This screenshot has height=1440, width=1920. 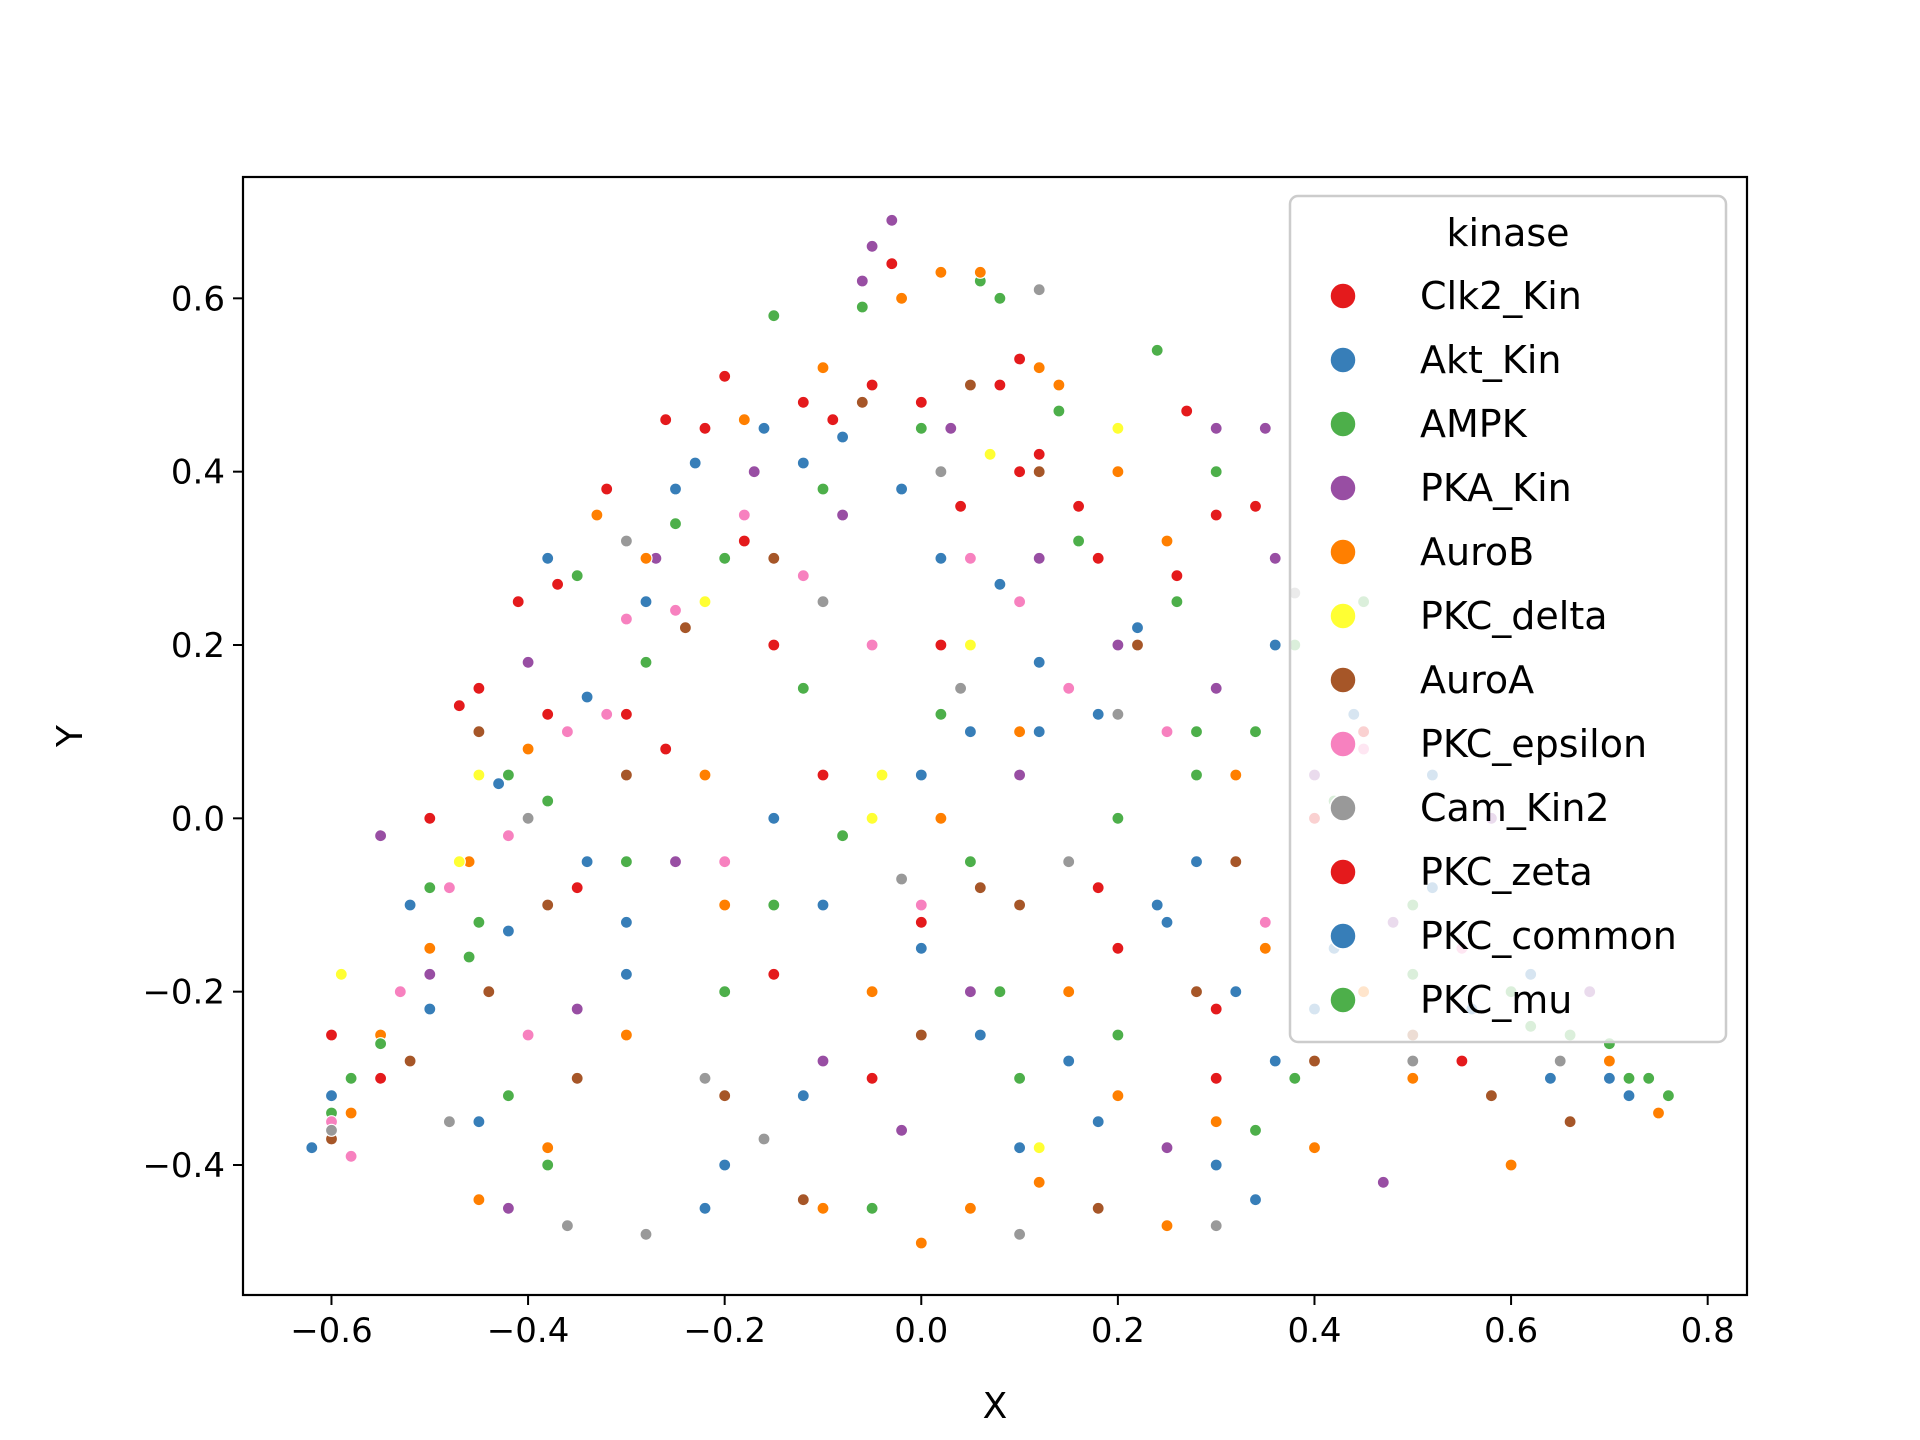 What do you see at coordinates (331, 1331) in the screenshot?
I see `x-tick-label: −0.6` at bounding box center [331, 1331].